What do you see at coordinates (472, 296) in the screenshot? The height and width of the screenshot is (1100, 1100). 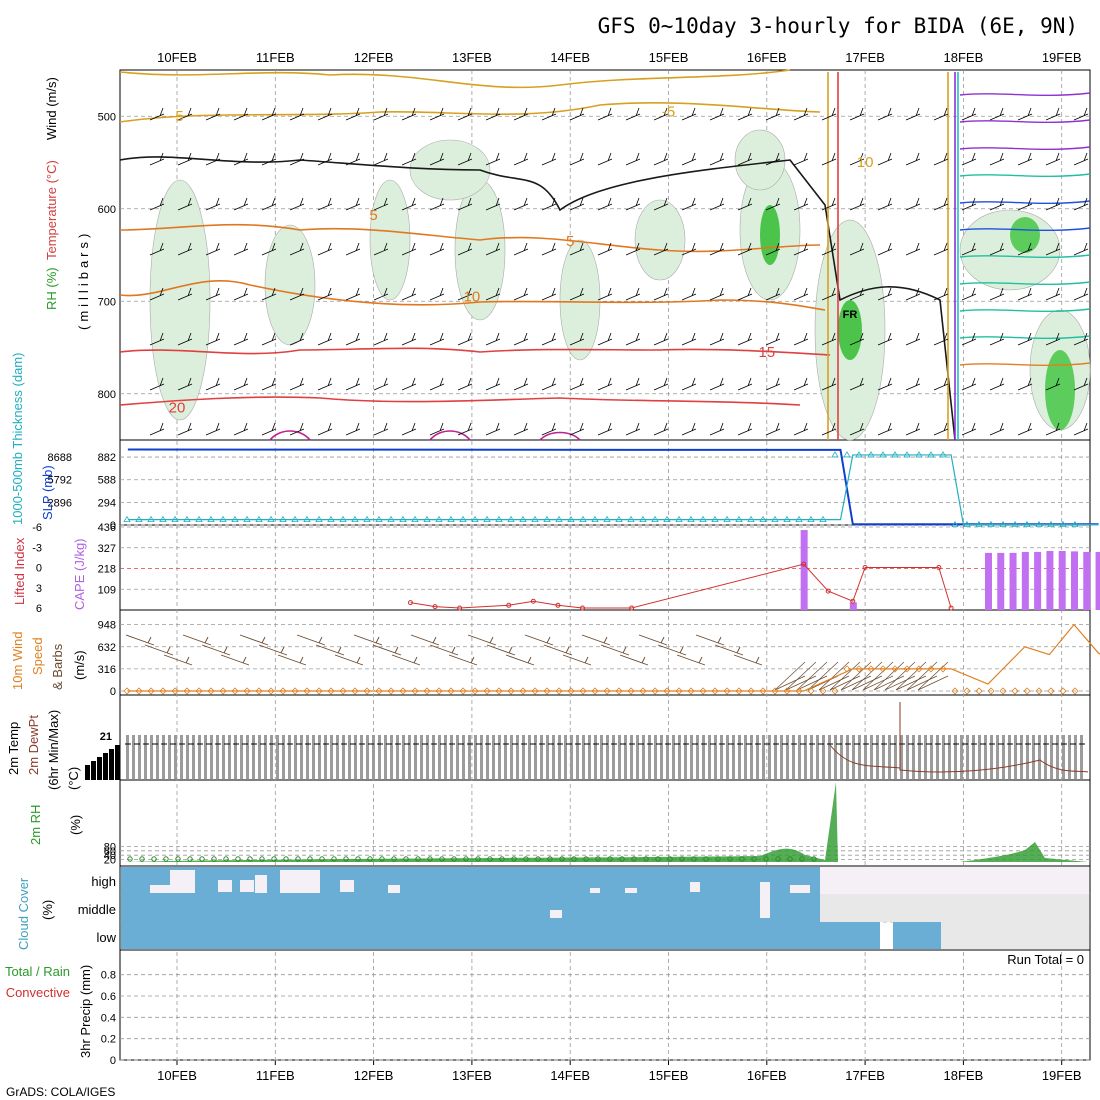 I see `temperature-contour-label: 10` at bounding box center [472, 296].